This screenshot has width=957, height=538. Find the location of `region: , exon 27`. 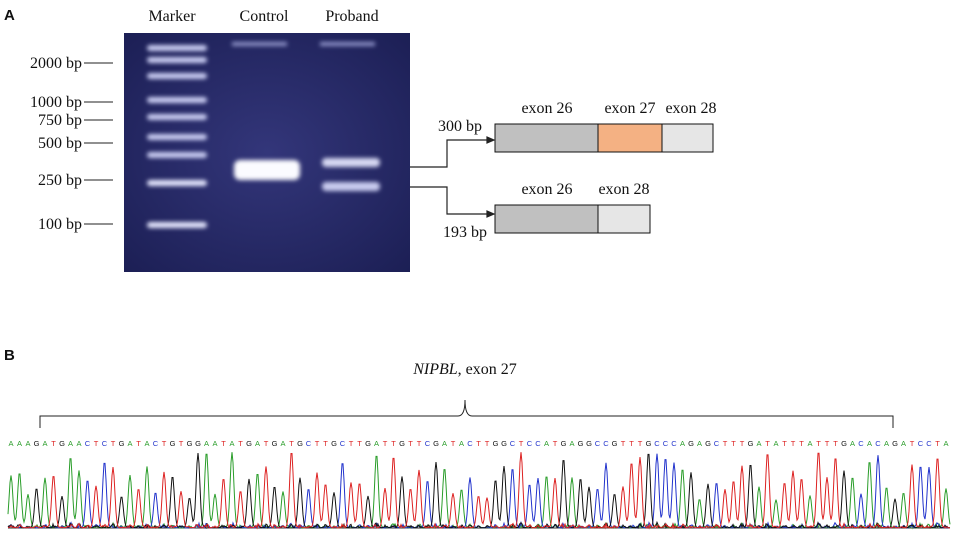

region: , exon 27 is located at coordinates (487, 369).